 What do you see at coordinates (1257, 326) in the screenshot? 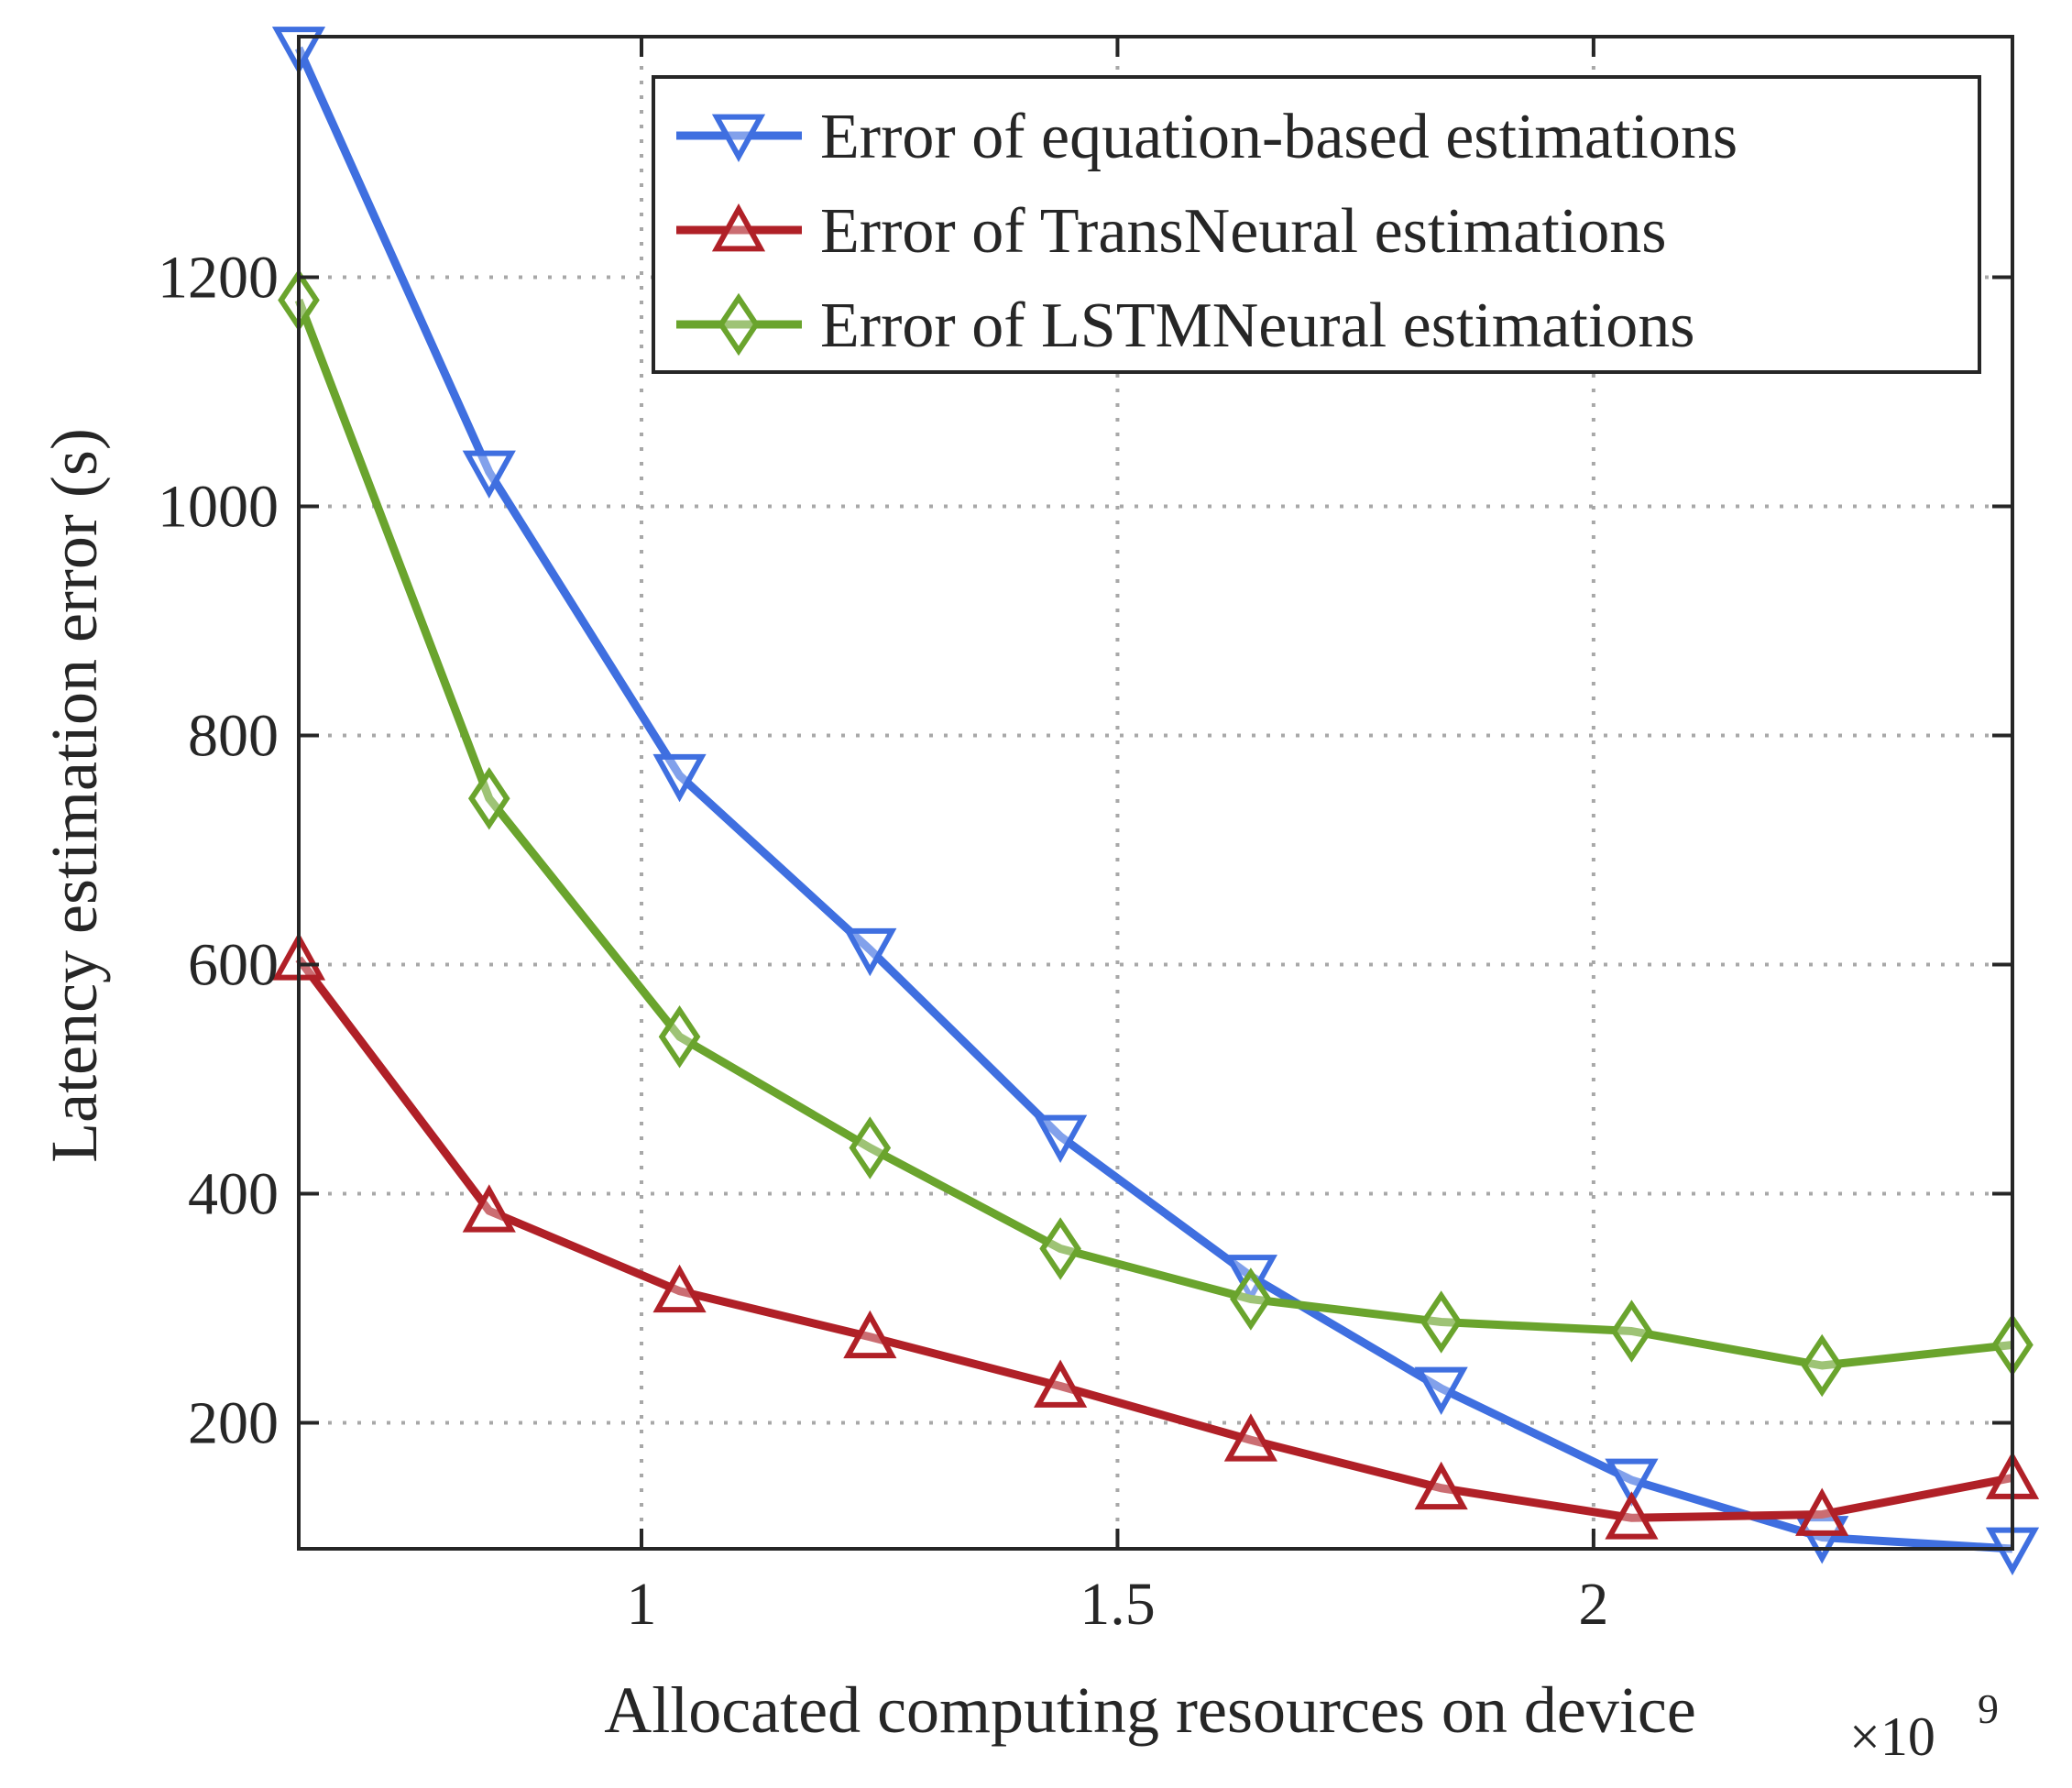
I see `legend-label: Error of LSTMNeural estimations` at bounding box center [1257, 326].